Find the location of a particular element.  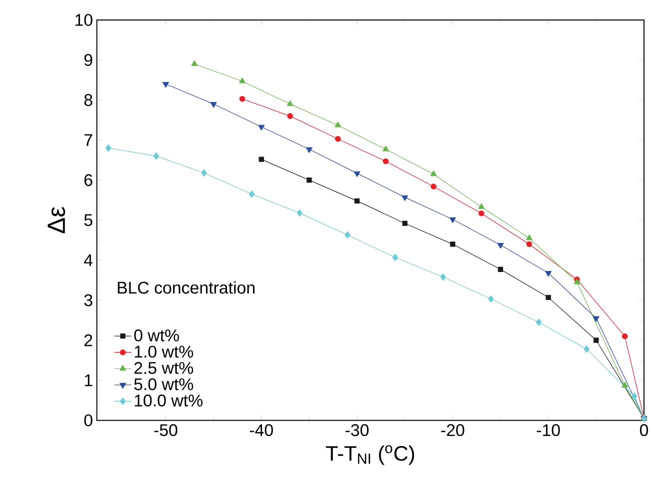

y-axis-title: Δε is located at coordinates (57, 220).